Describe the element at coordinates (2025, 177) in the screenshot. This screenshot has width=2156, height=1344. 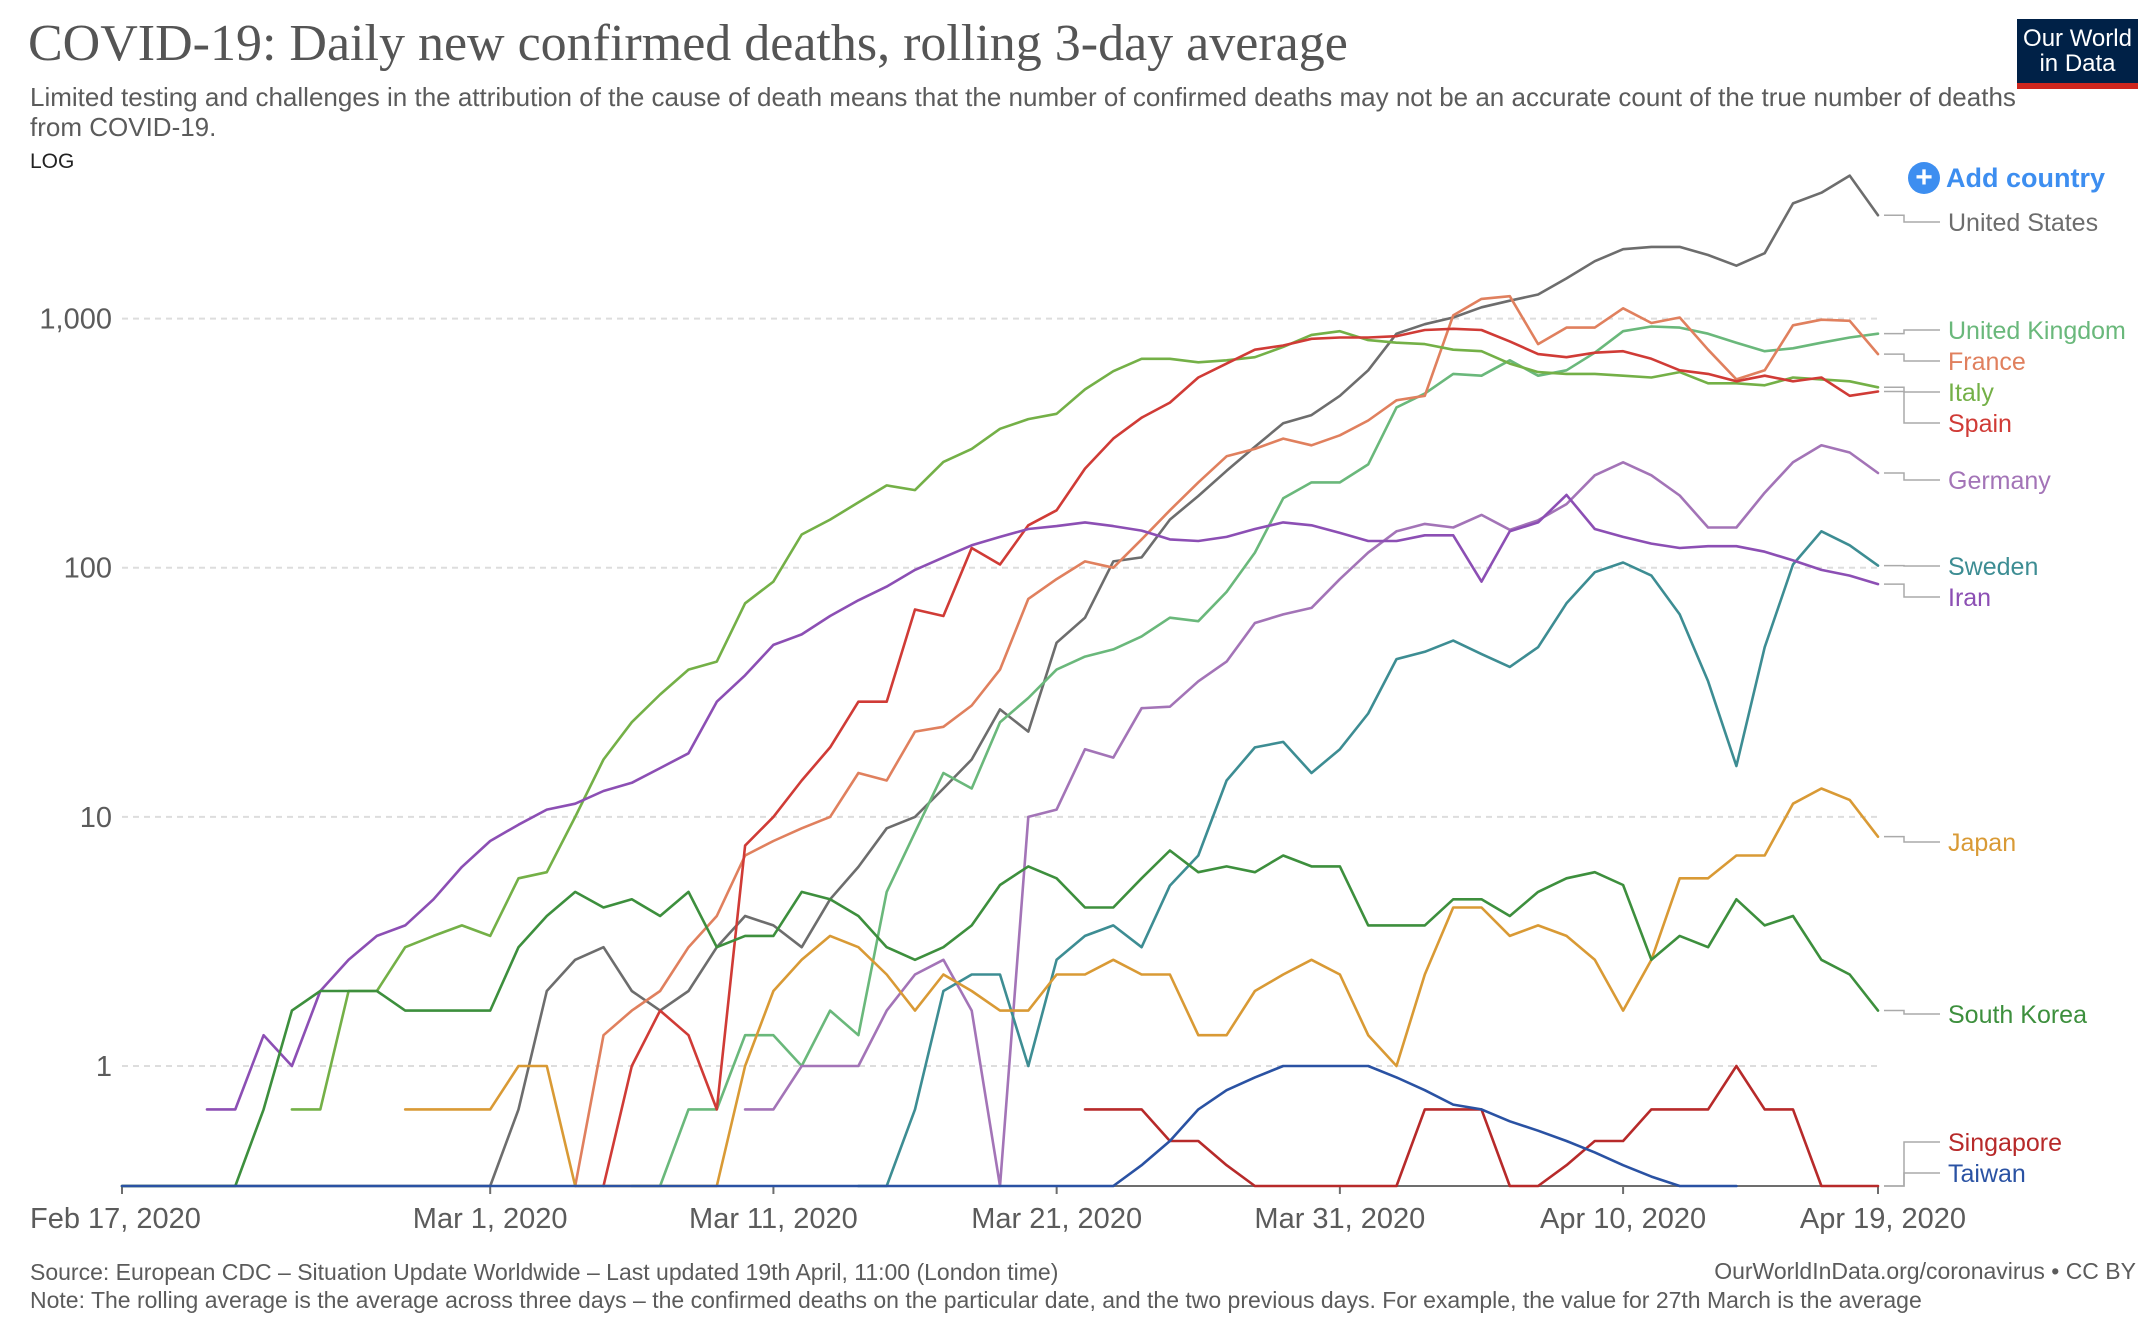
I see `add-country-label: Add country` at that location.